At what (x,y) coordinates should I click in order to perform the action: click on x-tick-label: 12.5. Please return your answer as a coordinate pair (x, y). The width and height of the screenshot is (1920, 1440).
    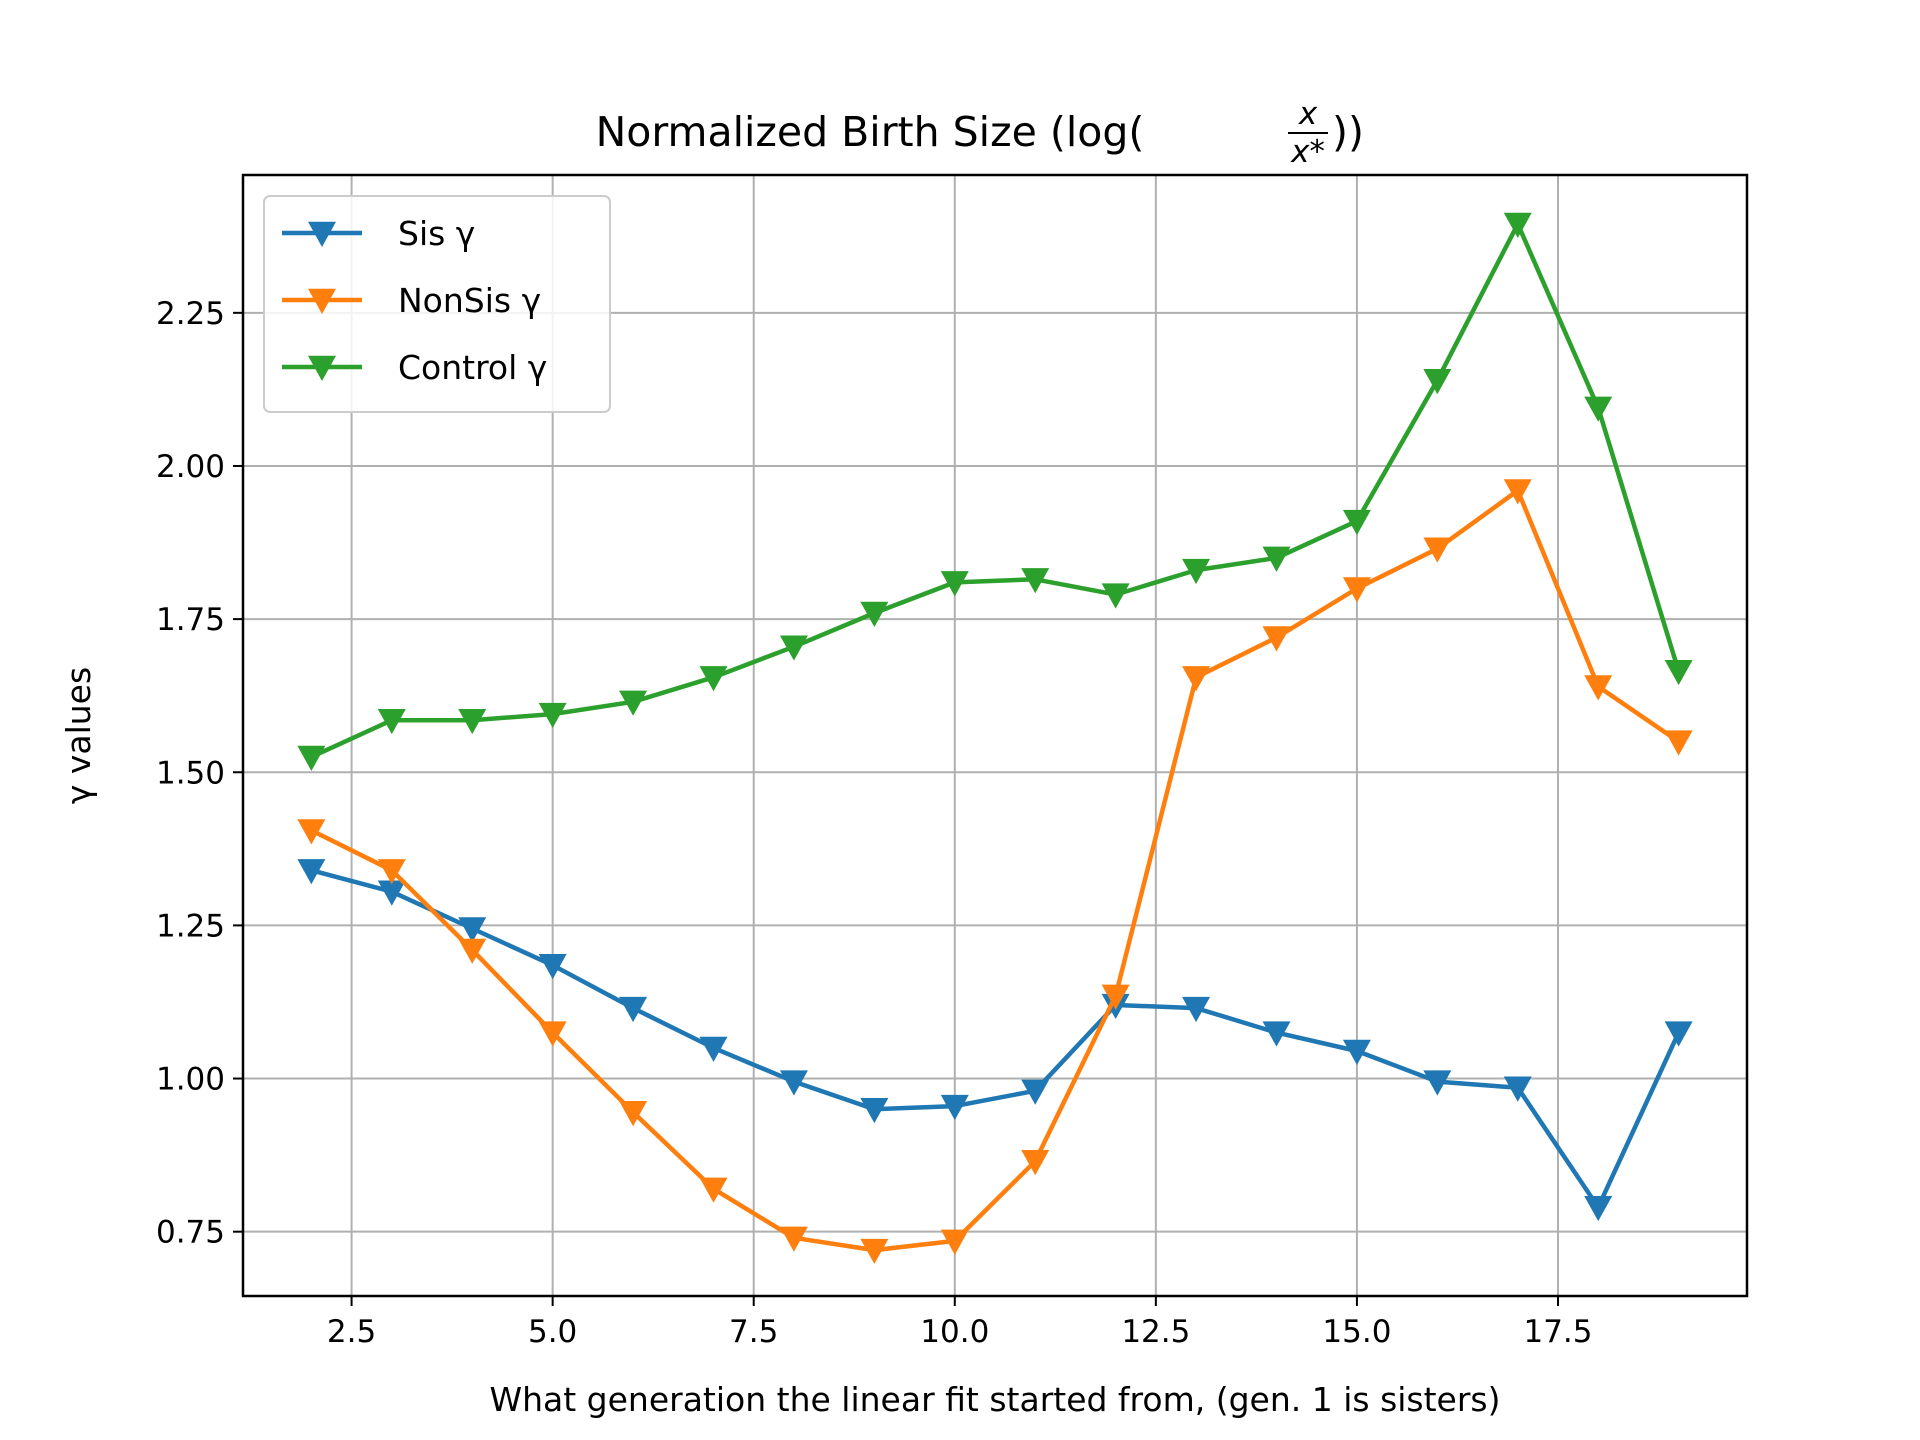
    Looking at the image, I should click on (1155, 1332).